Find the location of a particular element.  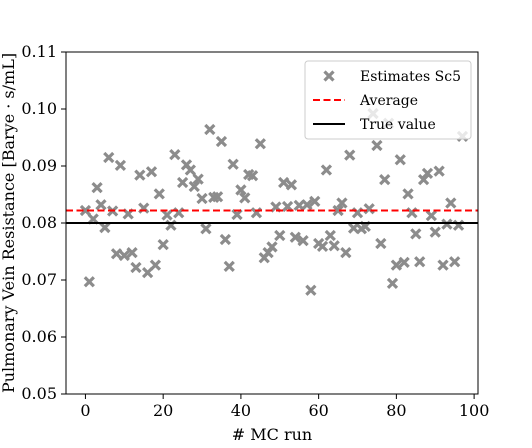

y-tick-label: 0.06 is located at coordinates (39, 336).